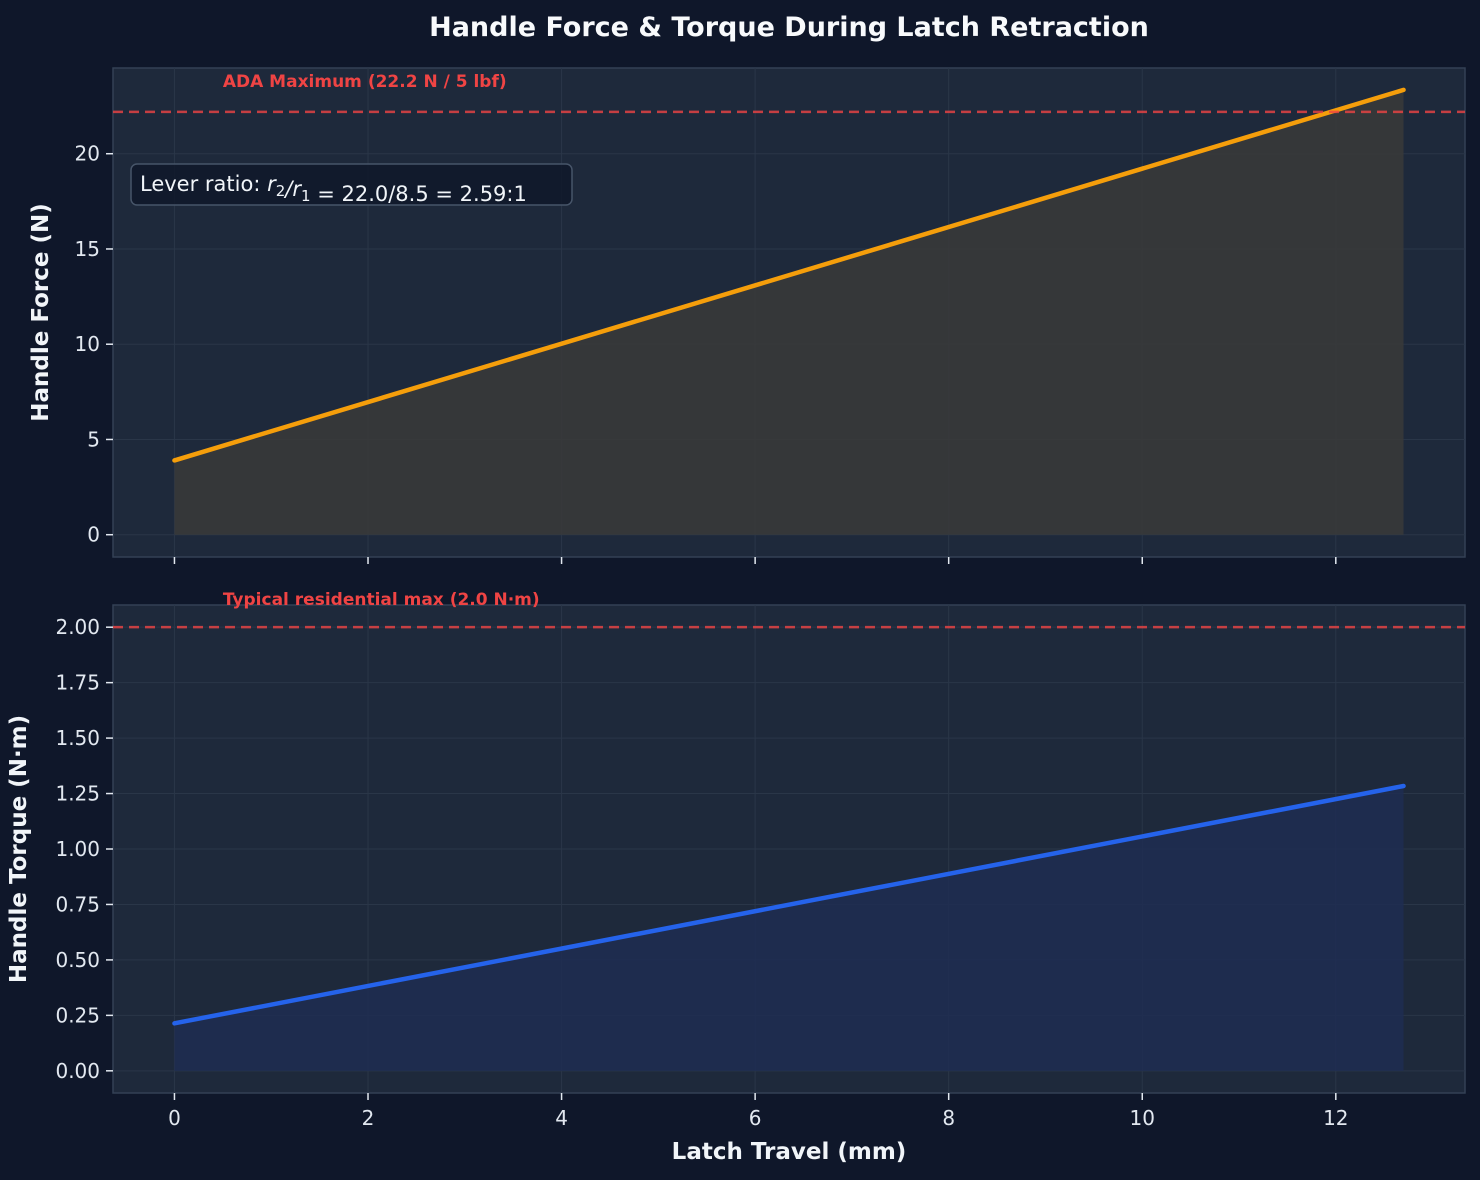 The image size is (1480, 1180). What do you see at coordinates (77, 904) in the screenshot?
I see `torque-y-tick-label: 0.75` at bounding box center [77, 904].